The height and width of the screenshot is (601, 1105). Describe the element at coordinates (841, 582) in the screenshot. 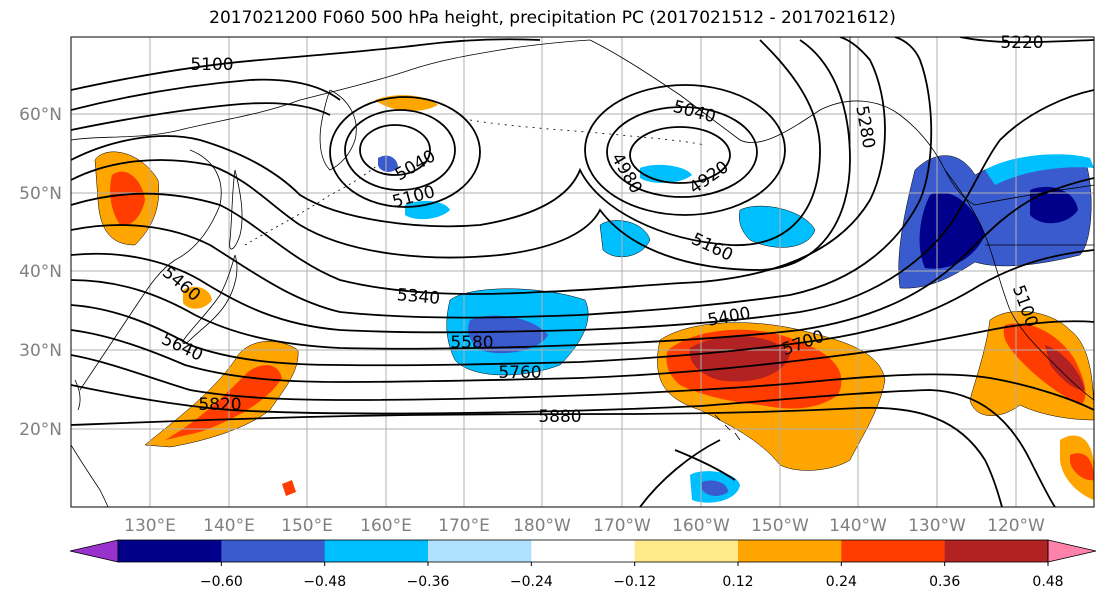

I see `colorbar-tick-label: 0.24` at that location.